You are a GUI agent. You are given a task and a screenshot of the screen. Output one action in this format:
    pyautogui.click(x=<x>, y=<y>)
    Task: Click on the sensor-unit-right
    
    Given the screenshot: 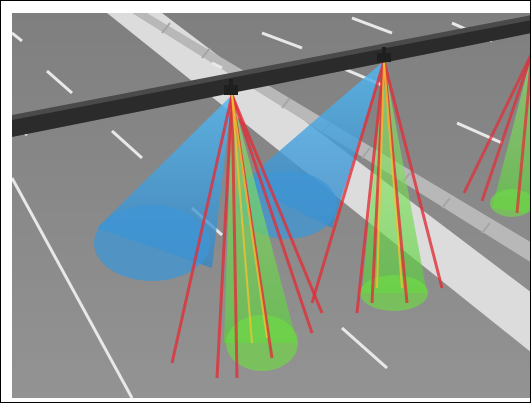 What is the action you would take?
    pyautogui.click(x=384, y=54)
    